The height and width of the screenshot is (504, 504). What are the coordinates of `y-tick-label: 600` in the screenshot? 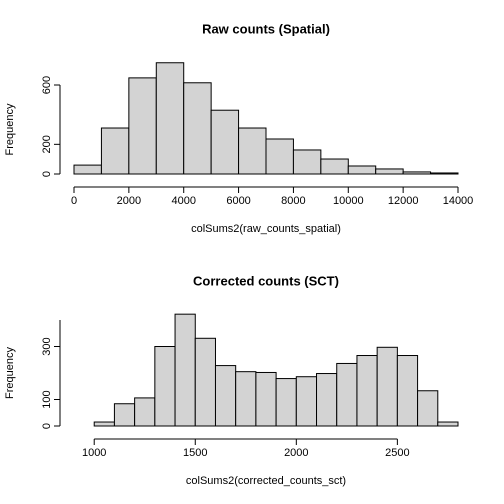 It's located at (47, 85).